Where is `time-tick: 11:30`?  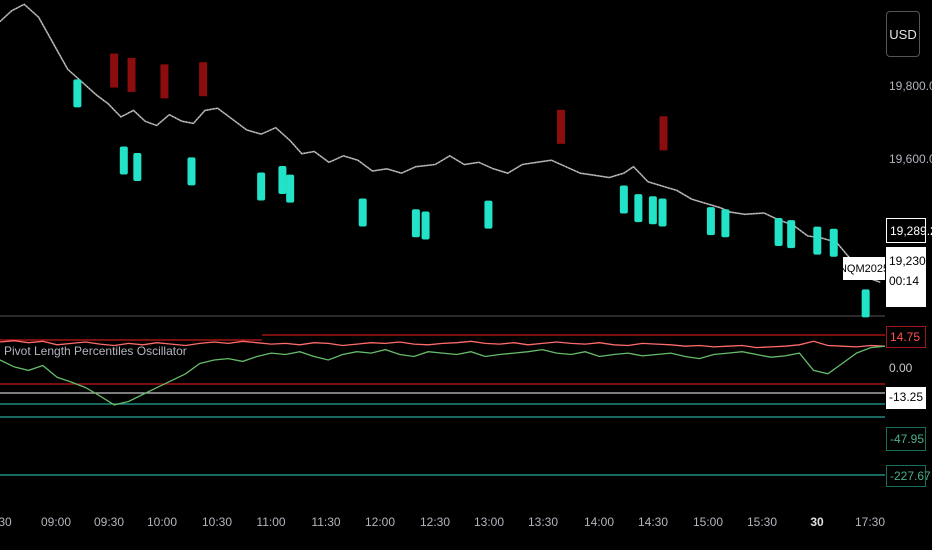 time-tick: 11:30 is located at coordinates (326, 522).